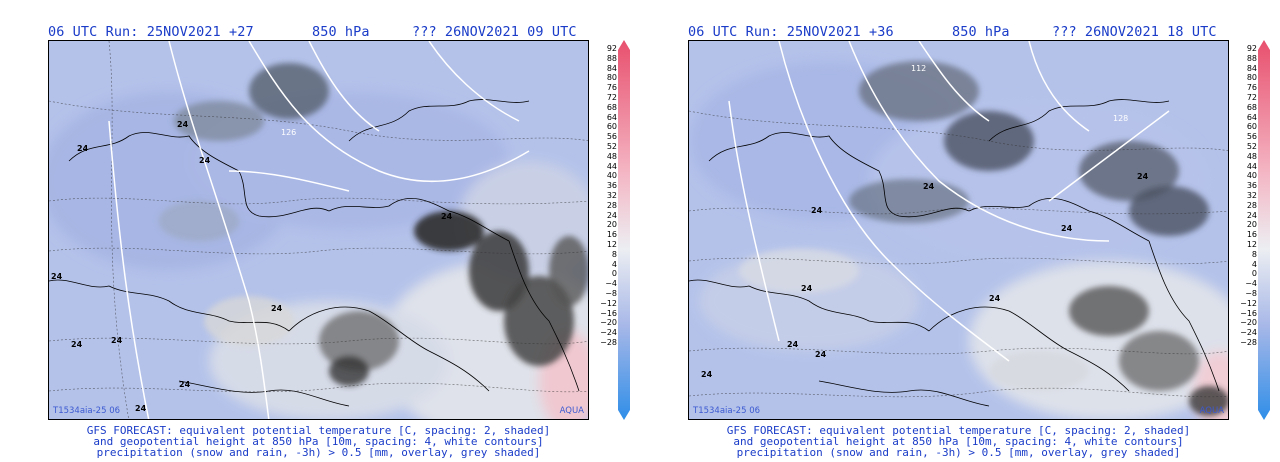 This screenshot has height=462, width=1280. I want to click on colorbar-tick-label: −8, so click(611, 293).